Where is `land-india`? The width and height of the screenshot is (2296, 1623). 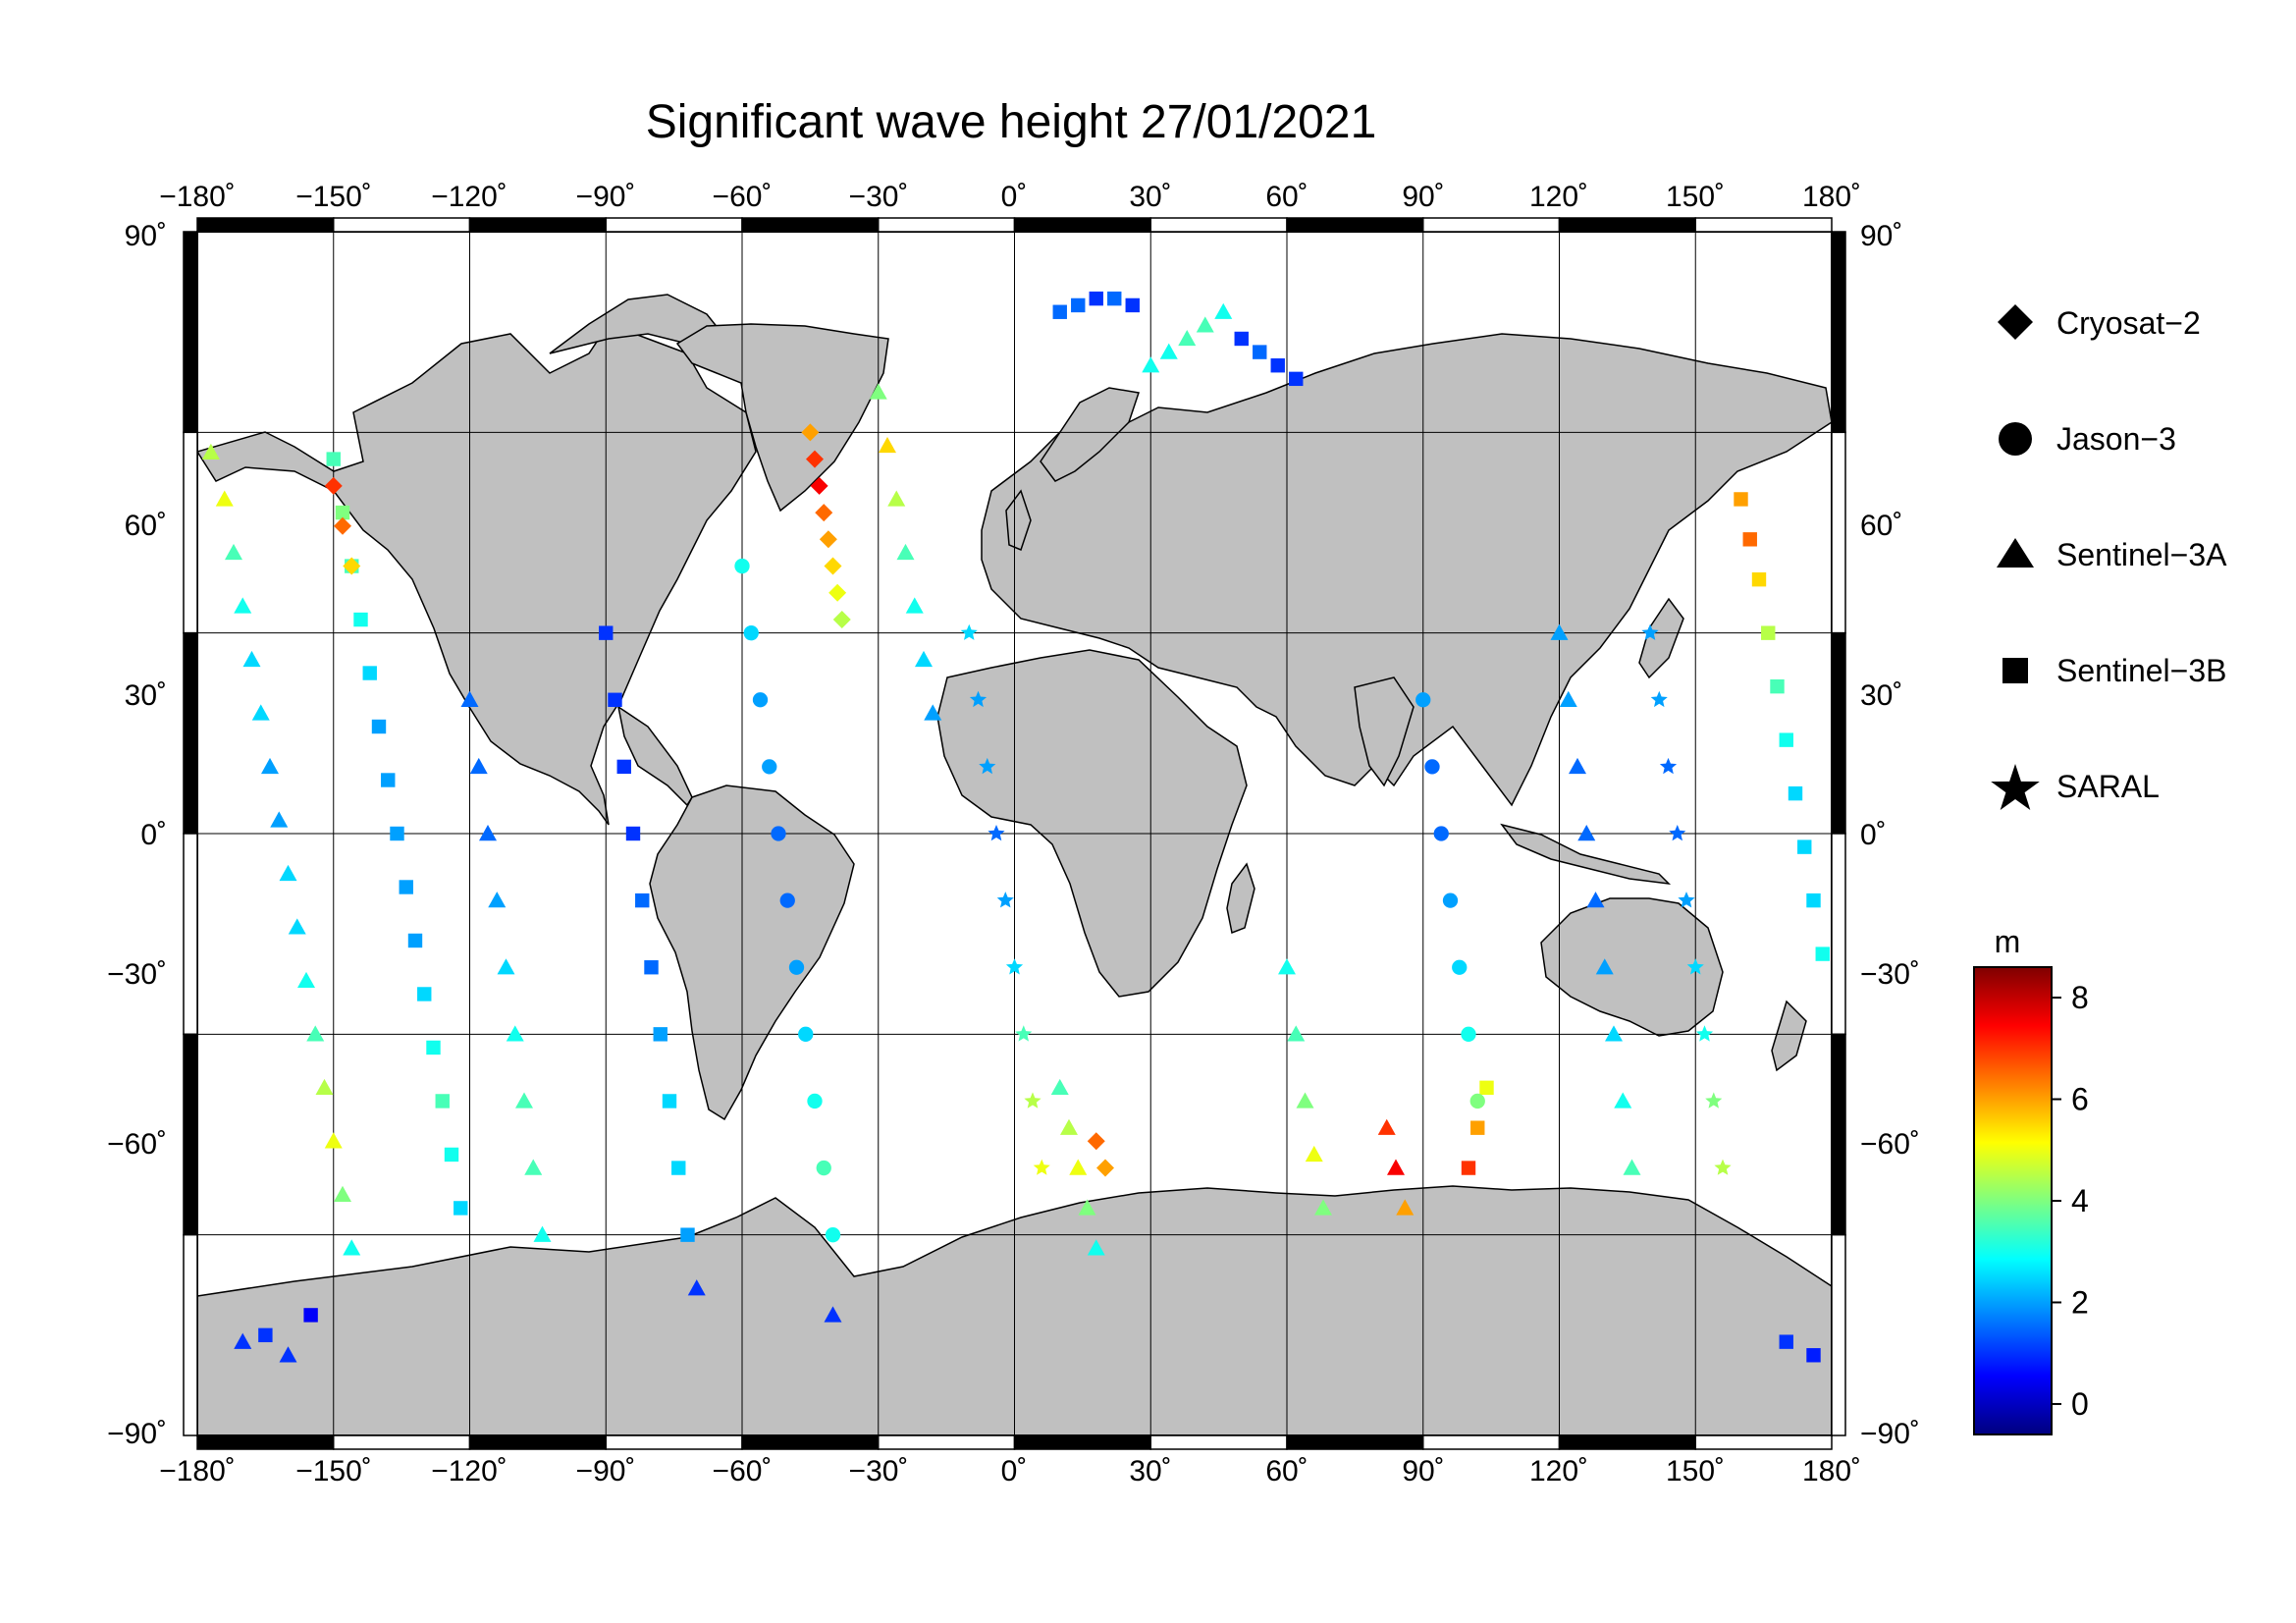
land-india is located at coordinates (1384, 731).